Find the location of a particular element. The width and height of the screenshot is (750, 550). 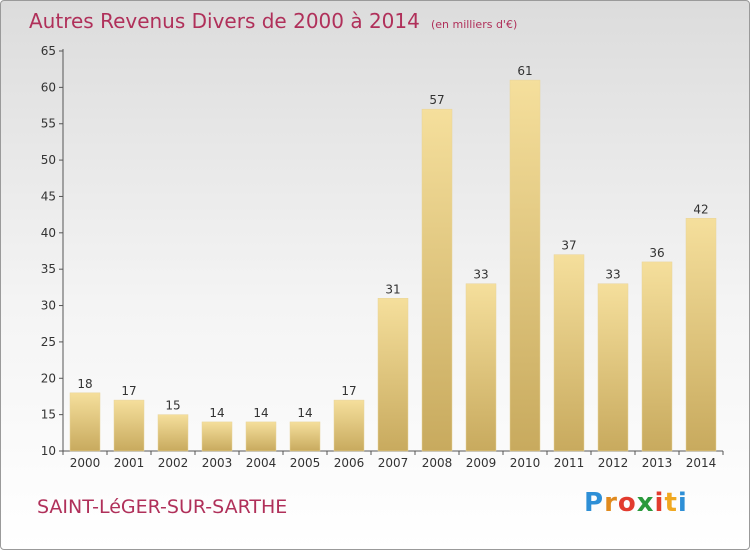

bar-value-label: 37 is located at coordinates (568, 246).